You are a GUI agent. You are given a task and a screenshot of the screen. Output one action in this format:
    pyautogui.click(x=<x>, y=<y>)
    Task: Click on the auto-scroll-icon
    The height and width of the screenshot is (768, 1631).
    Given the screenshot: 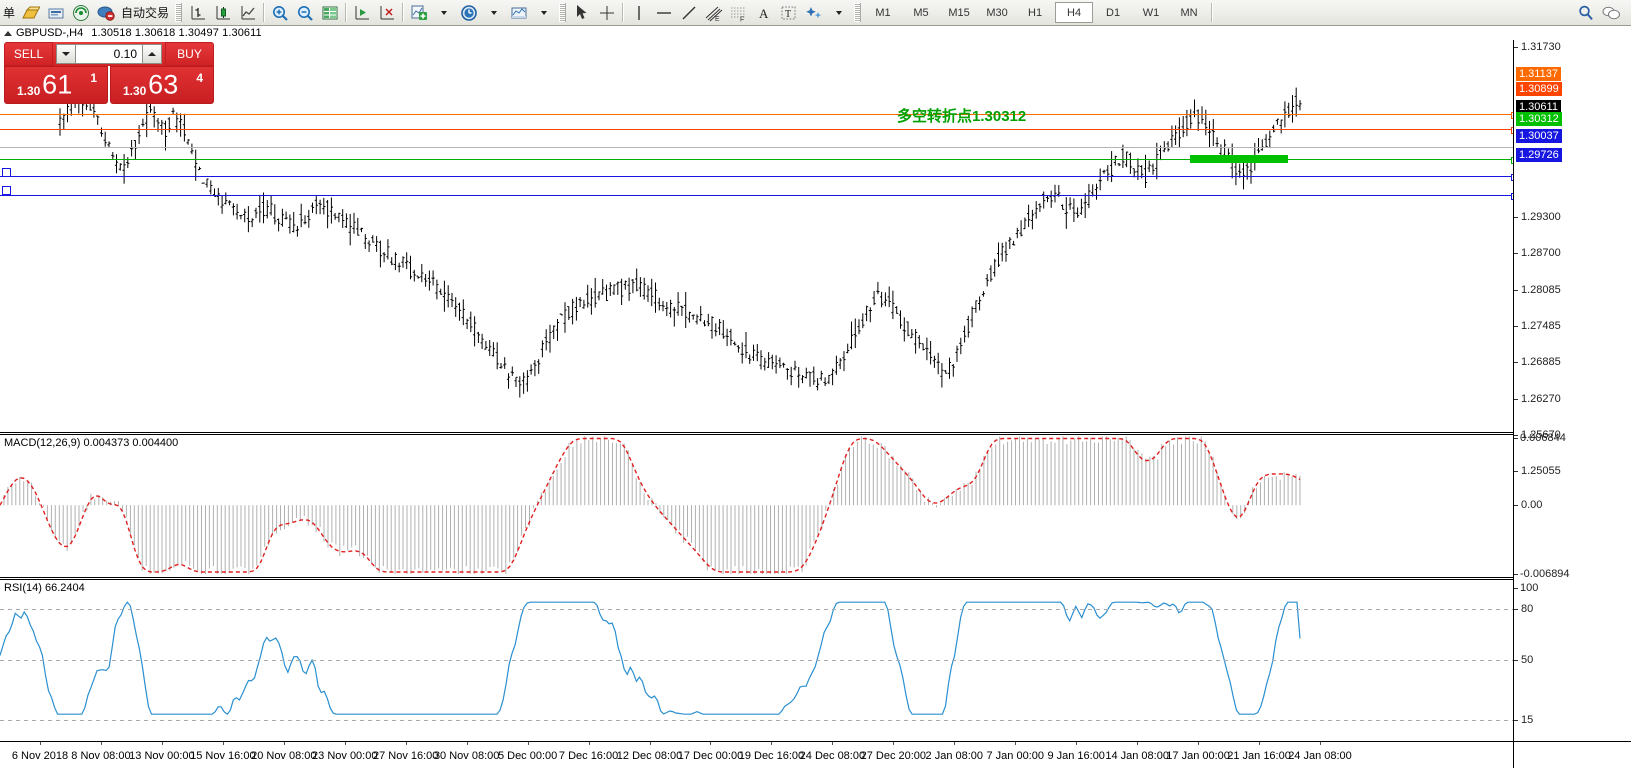 What is the action you would take?
    pyautogui.click(x=361, y=12)
    